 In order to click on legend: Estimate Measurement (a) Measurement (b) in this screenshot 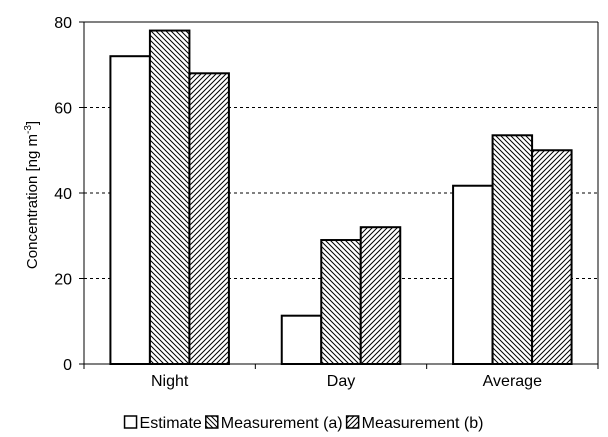, I will do `click(303, 423)`.